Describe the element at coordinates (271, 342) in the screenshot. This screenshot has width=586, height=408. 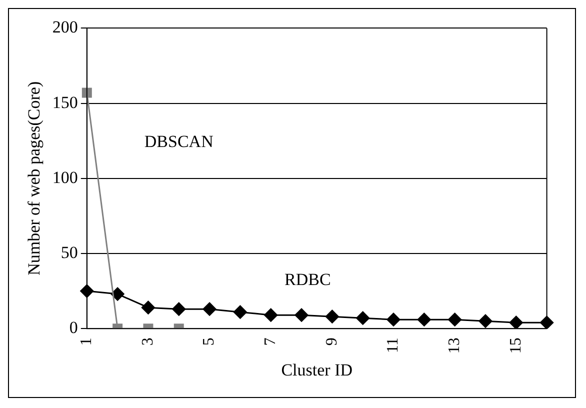
I see `x-tick-label: 7` at that location.